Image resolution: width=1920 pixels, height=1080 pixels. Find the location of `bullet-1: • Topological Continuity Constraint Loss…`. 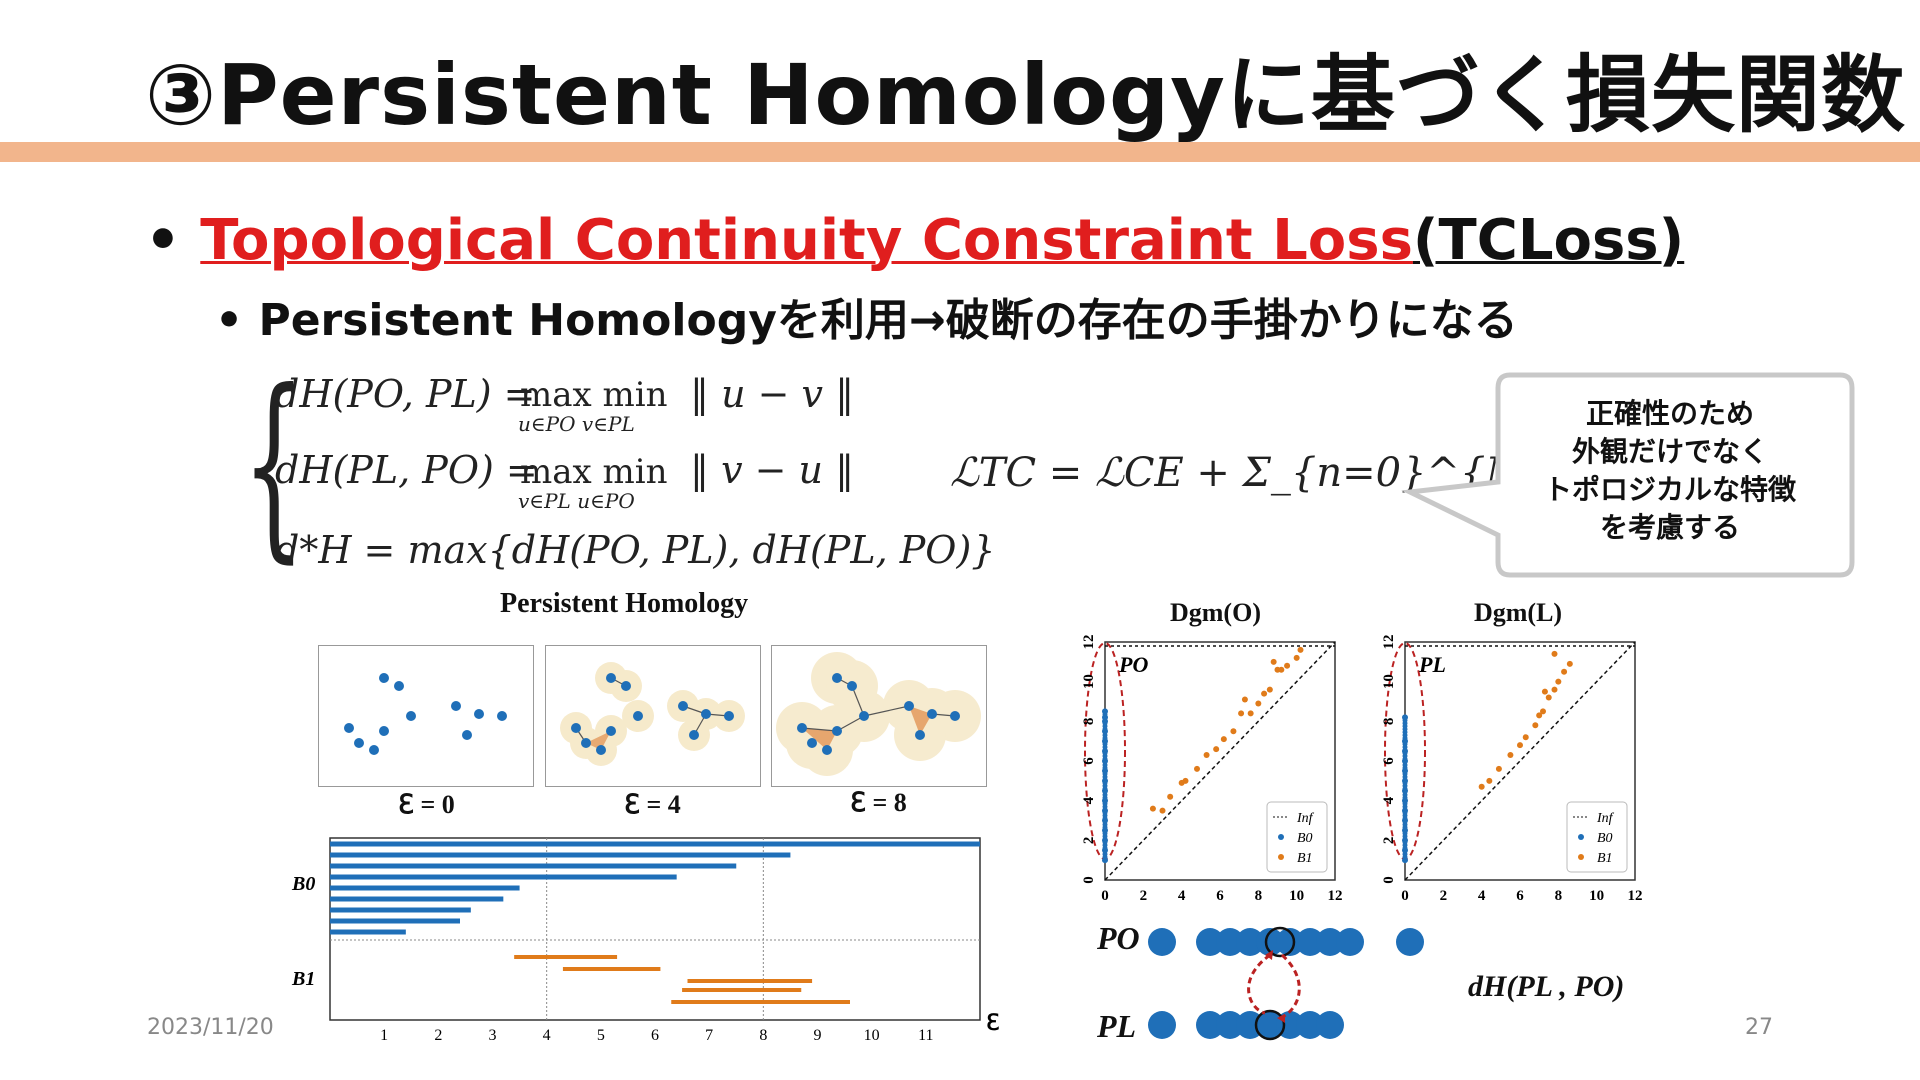

bullet-1: • Topological Continuity Constraint Loss… is located at coordinates (914, 240).